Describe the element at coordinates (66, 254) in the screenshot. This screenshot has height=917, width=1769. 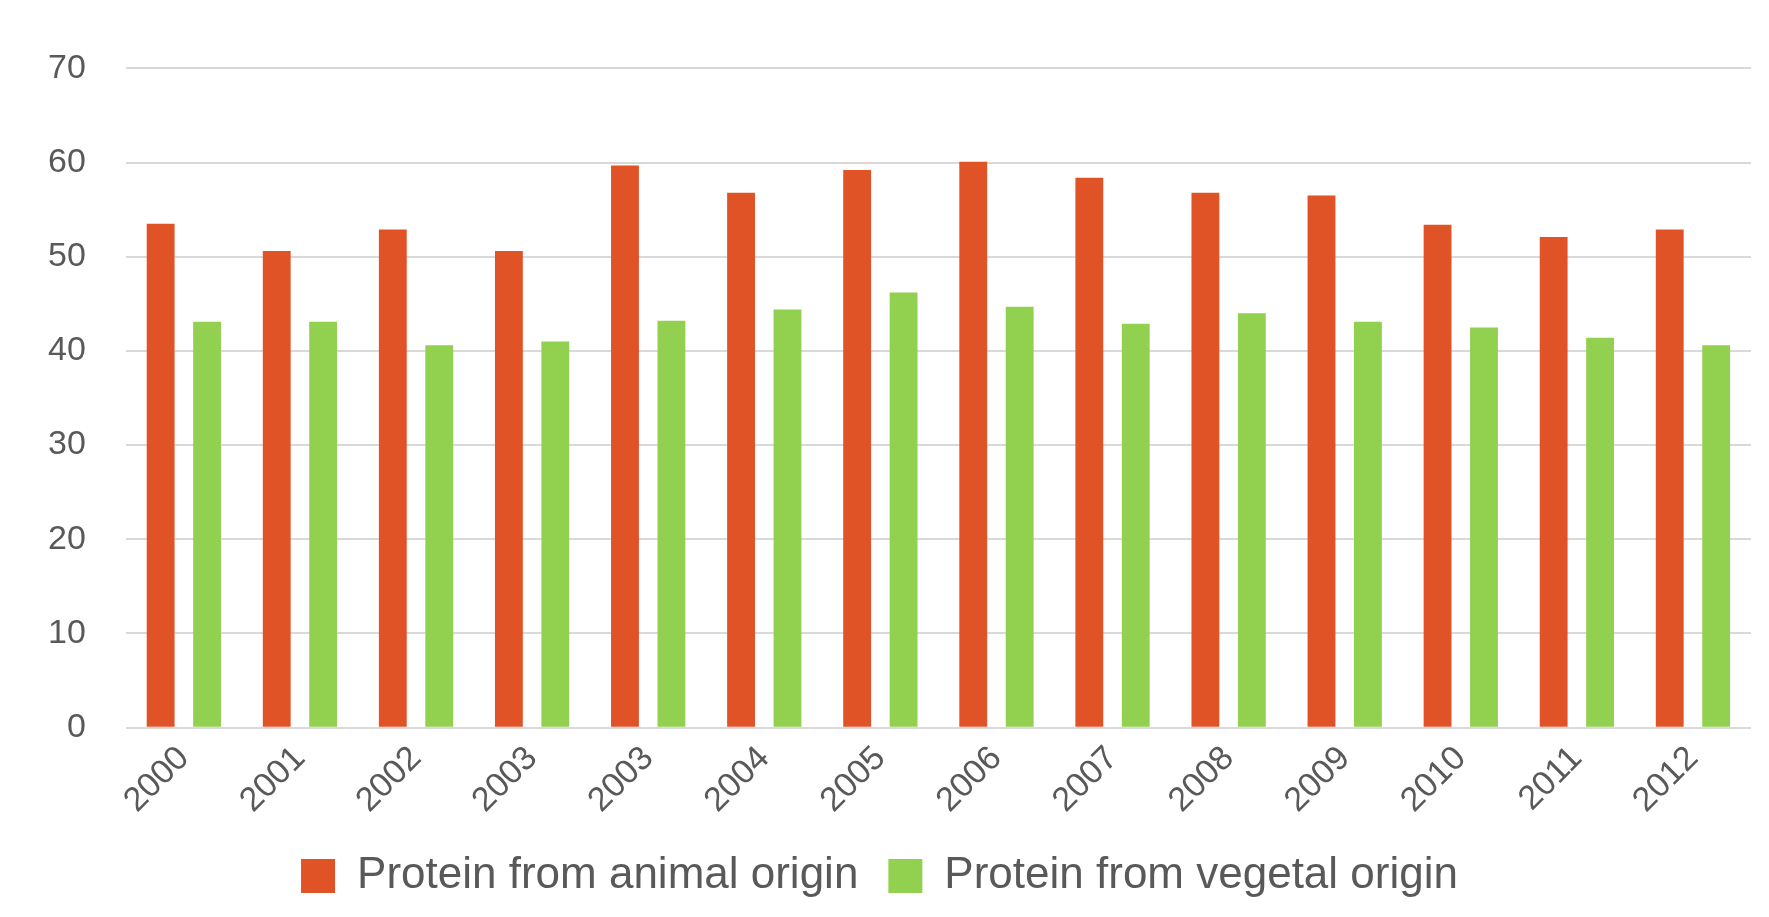
I see `y-tick-label: 50` at that location.